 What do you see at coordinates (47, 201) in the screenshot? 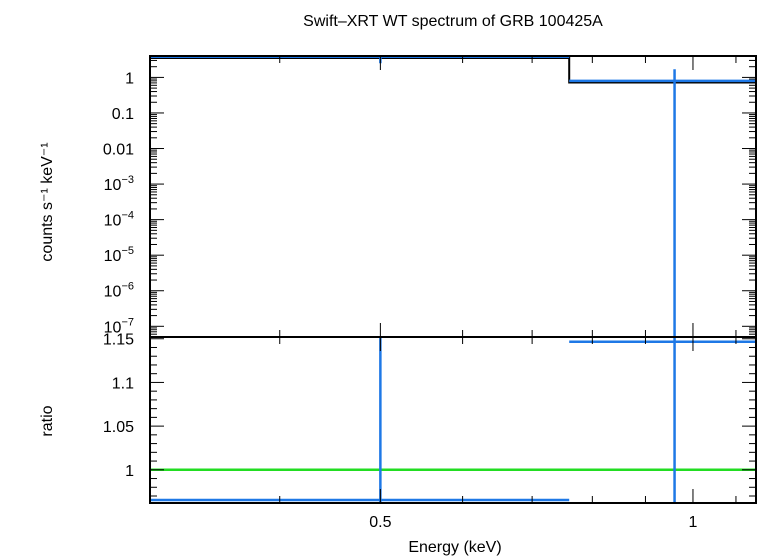
I see `spectrum-y-axis-label: counts s⁻¹ keV⁻¹` at bounding box center [47, 201].